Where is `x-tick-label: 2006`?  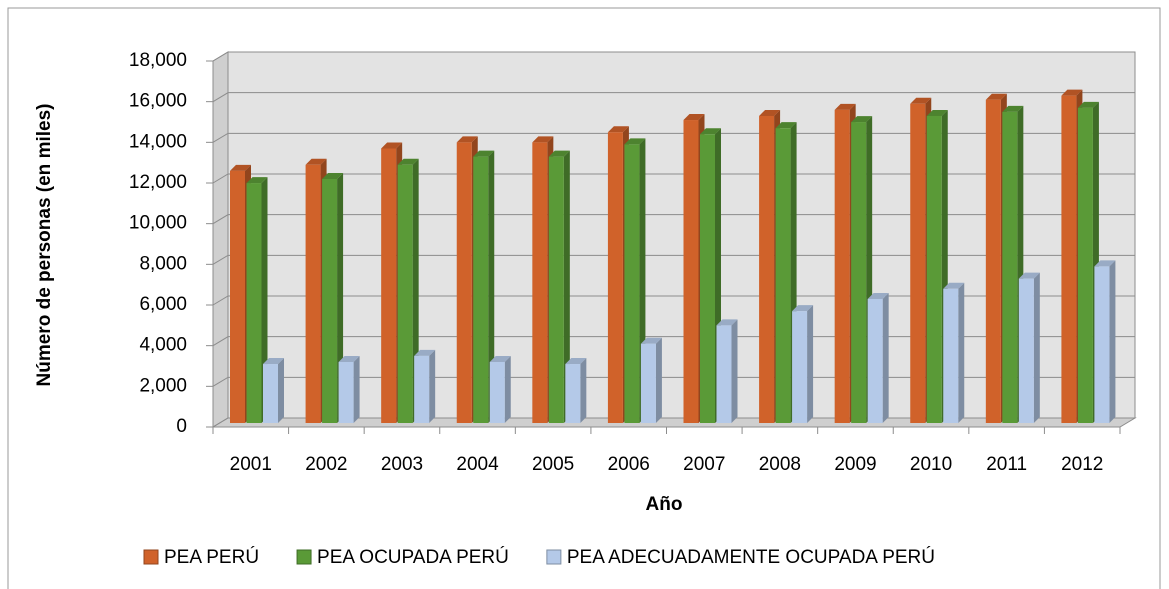
x-tick-label: 2006 is located at coordinates (629, 464).